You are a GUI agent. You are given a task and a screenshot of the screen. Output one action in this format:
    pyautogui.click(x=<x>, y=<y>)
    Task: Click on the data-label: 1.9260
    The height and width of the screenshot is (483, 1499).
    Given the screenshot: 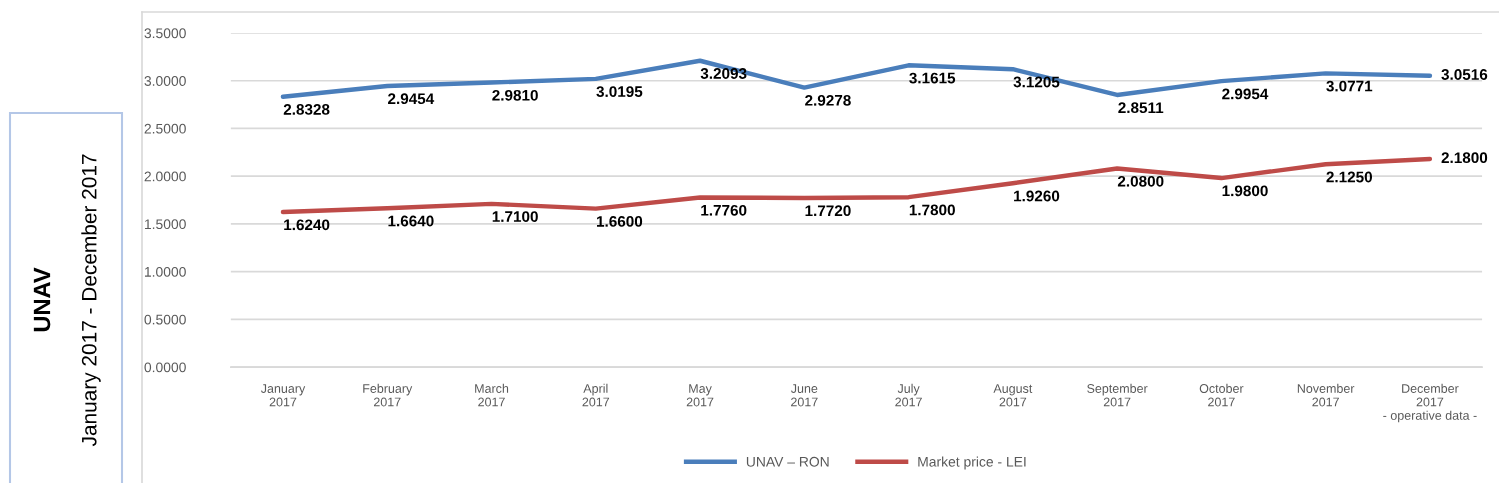 What is the action you would take?
    pyautogui.click(x=1037, y=196)
    